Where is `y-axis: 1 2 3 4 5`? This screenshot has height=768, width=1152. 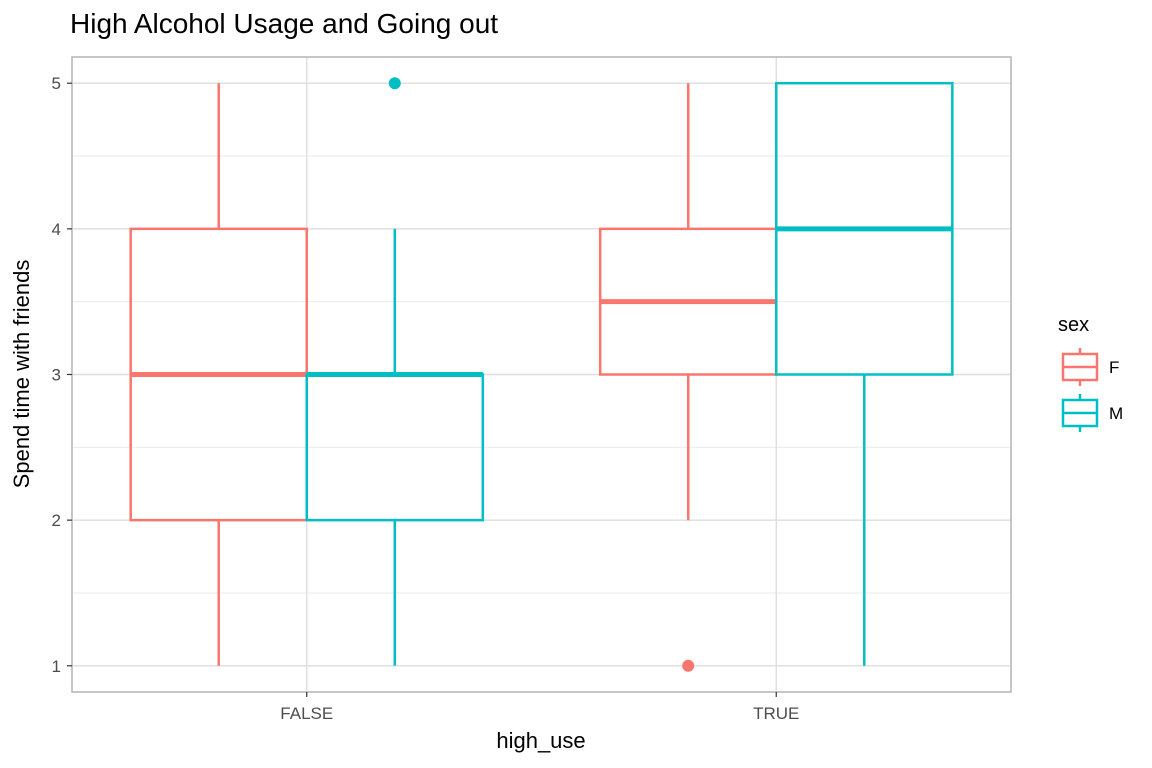 y-axis: 1 2 3 4 5 is located at coordinates (62, 375).